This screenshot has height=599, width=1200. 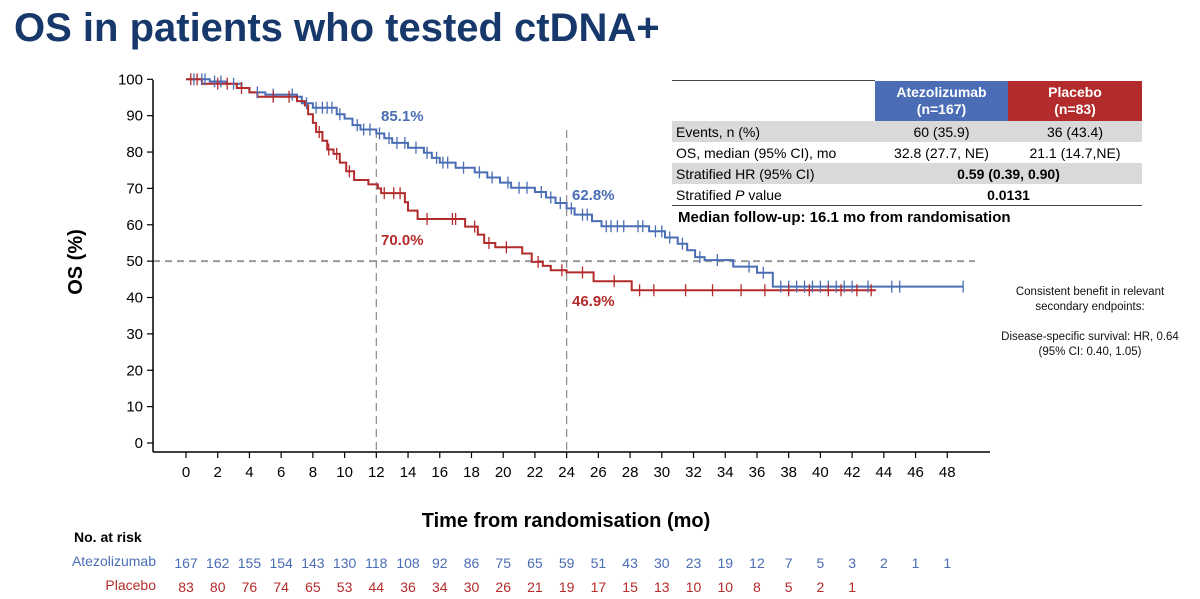 I want to click on placebo-header: Placebo (n=83), so click(x=1075, y=100).